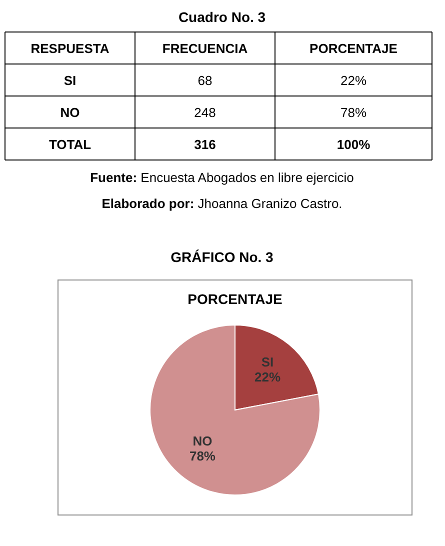 The width and height of the screenshot is (445, 546). Describe the element at coordinates (235, 410) in the screenshot. I see `pie-slice` at that location.